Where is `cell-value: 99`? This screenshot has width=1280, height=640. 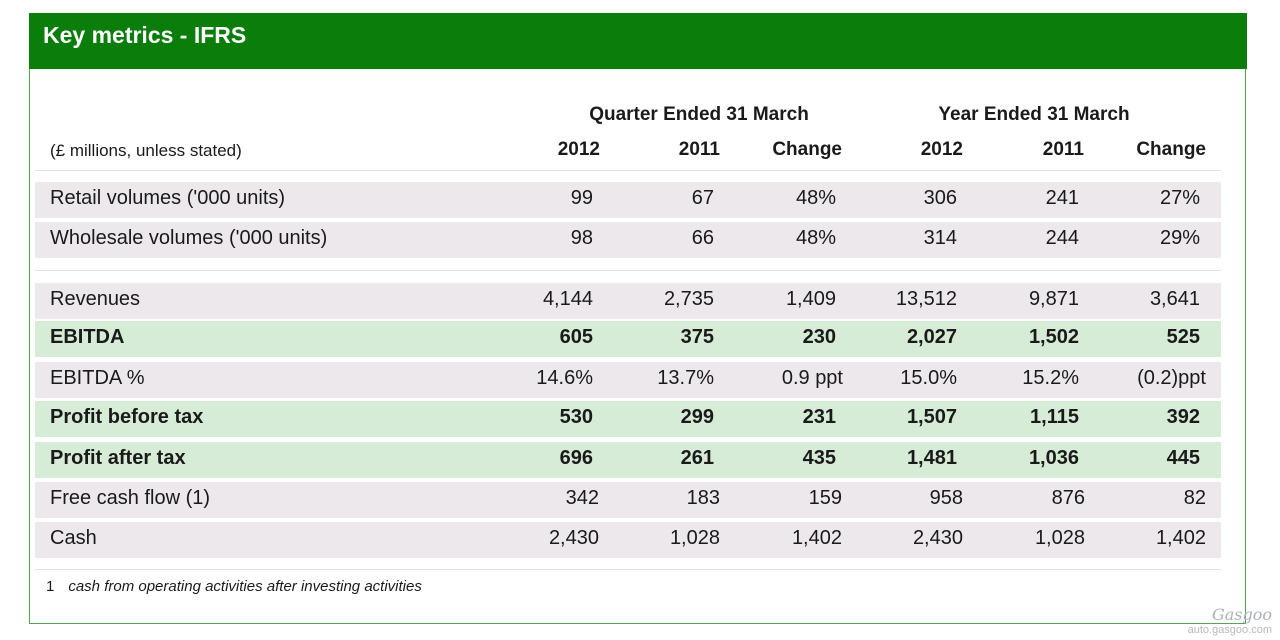 cell-value: 99 is located at coordinates (581, 198).